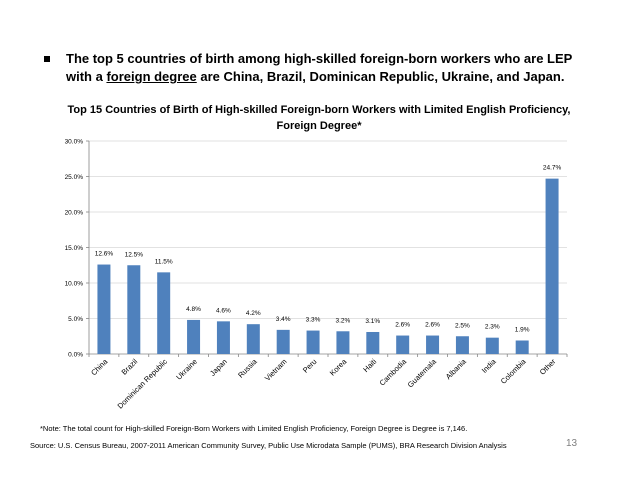 The height and width of the screenshot is (493, 638). What do you see at coordinates (104, 254) in the screenshot?
I see `data-label: 12.6%` at bounding box center [104, 254].